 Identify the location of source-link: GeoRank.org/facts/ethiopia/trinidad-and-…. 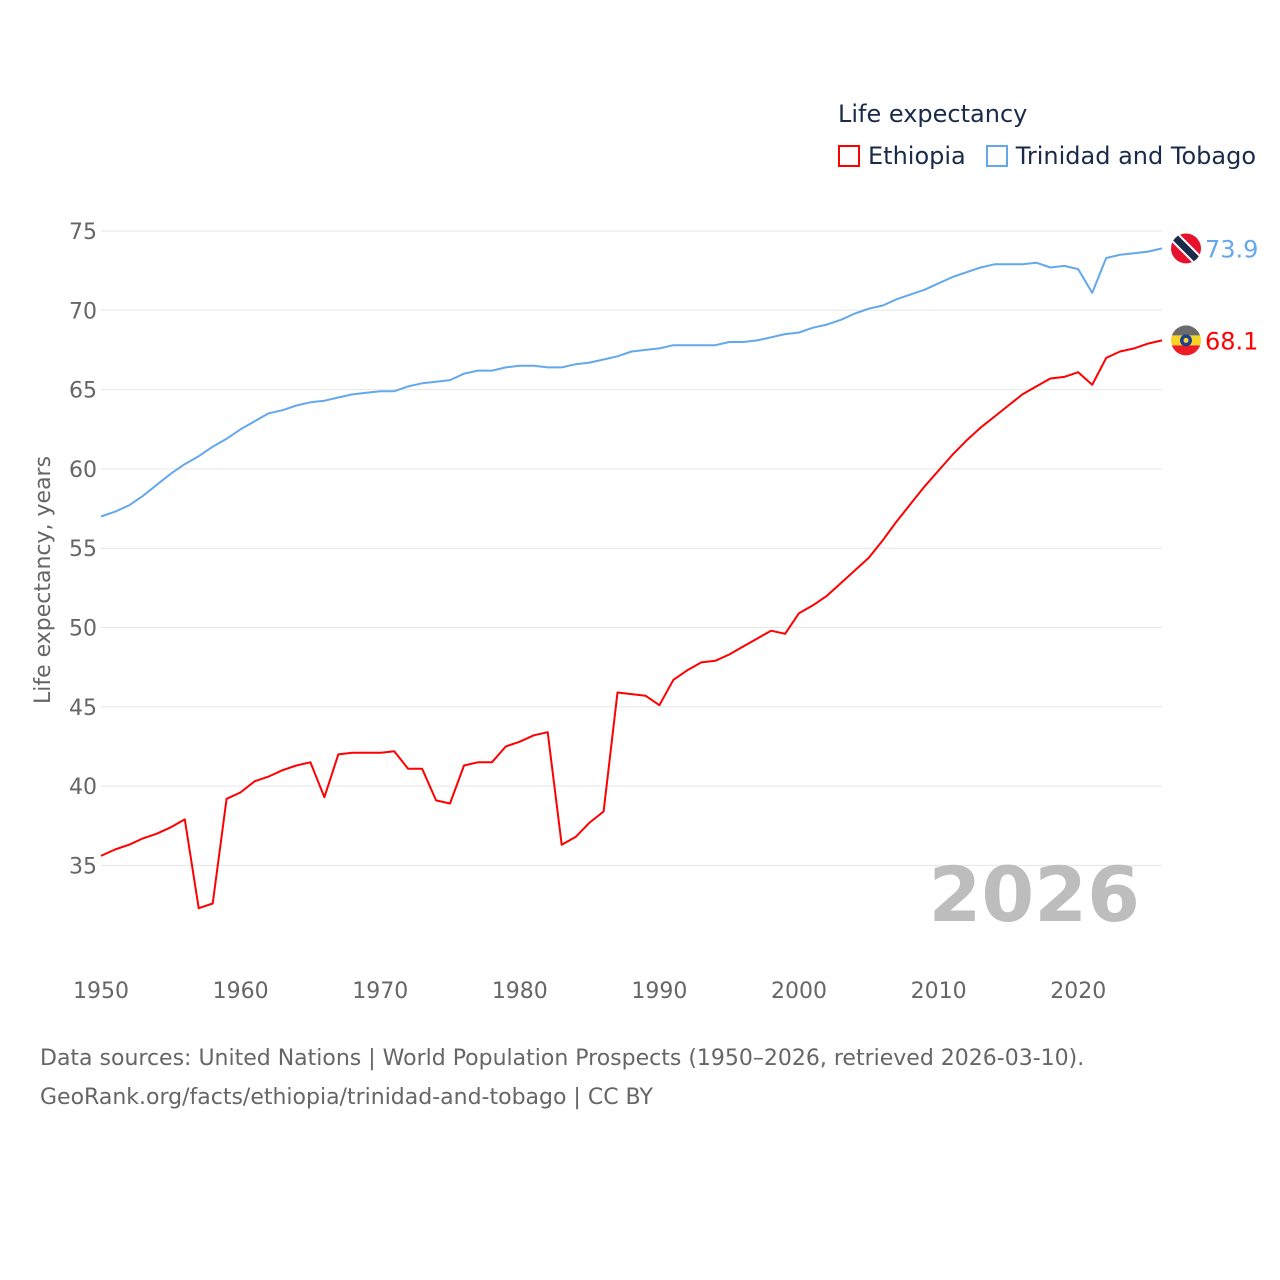
(346, 1097).